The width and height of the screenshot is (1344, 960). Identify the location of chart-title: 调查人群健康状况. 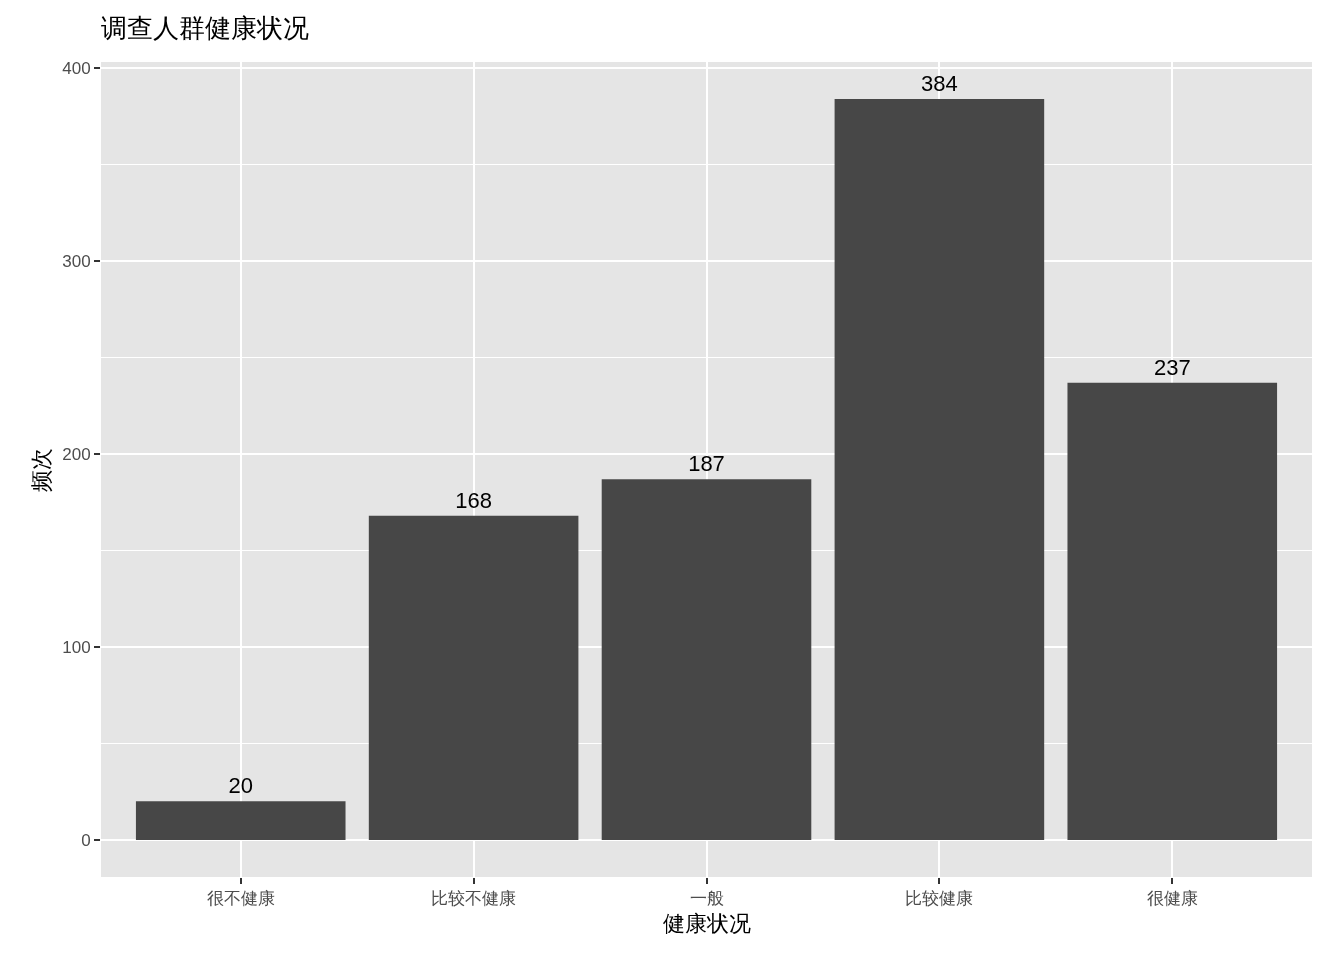
(205, 28).